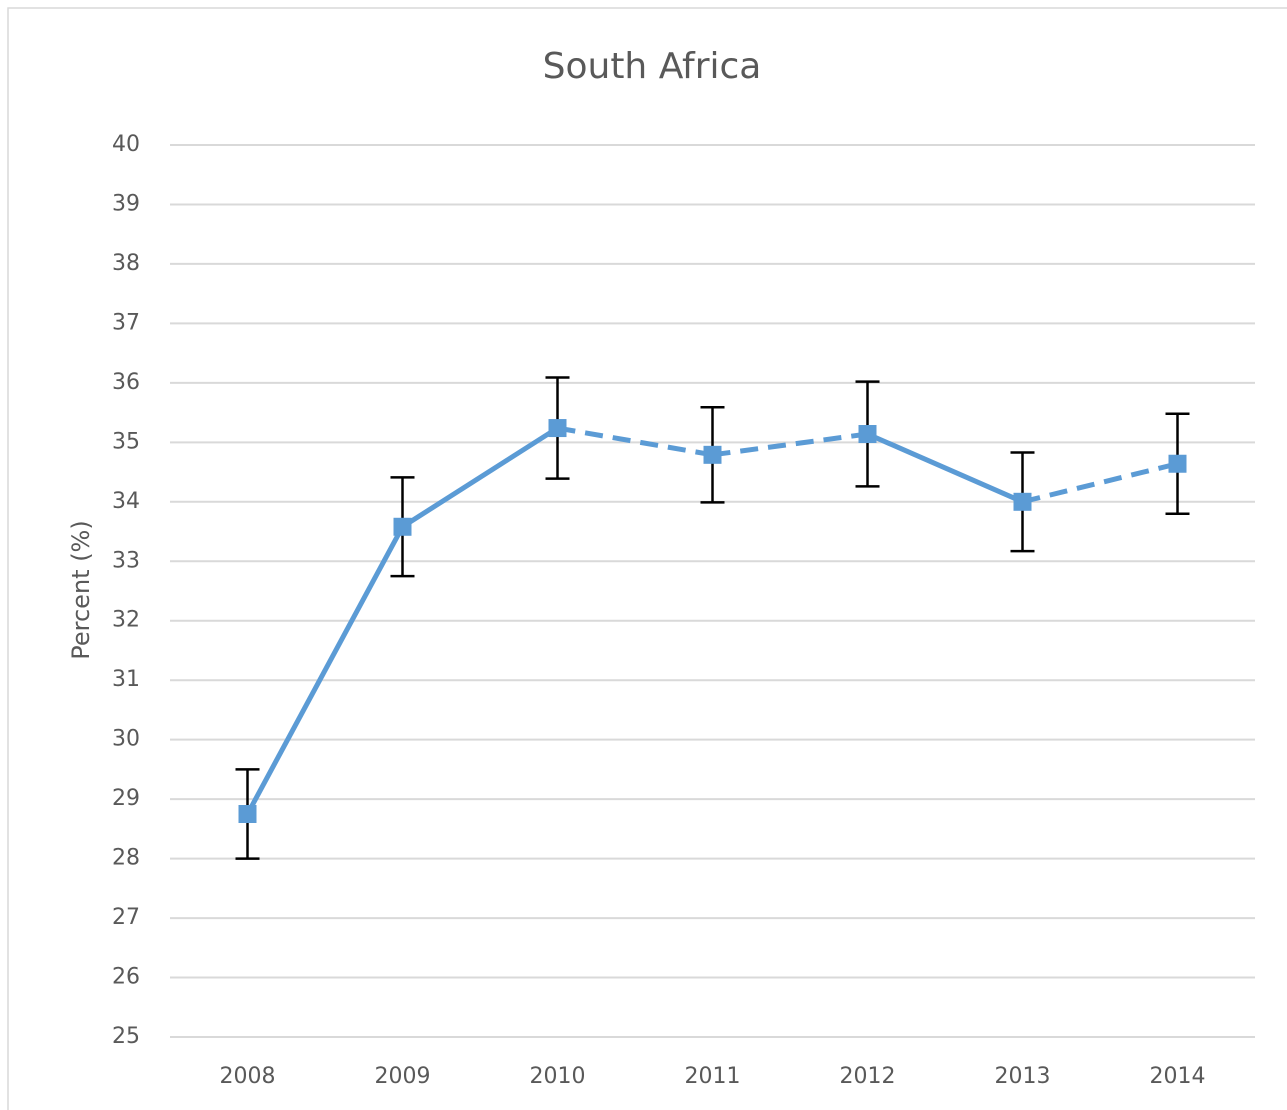 The image size is (1287, 1110). What do you see at coordinates (652, 66) in the screenshot?
I see `chart-title: South Africa` at bounding box center [652, 66].